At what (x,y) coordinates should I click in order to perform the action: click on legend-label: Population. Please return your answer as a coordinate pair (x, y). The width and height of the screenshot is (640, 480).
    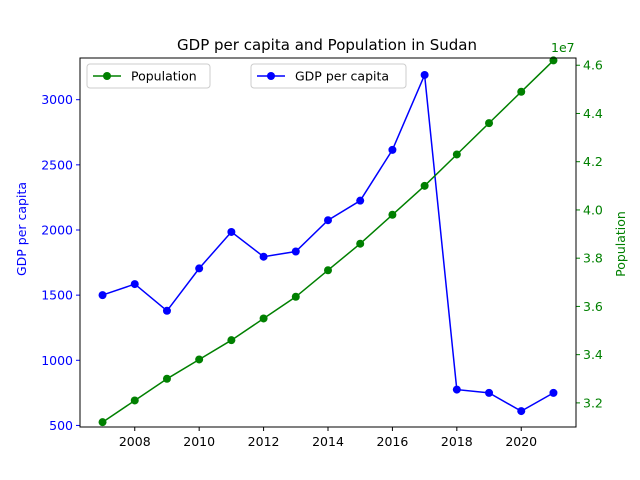
    Looking at the image, I should click on (164, 76).